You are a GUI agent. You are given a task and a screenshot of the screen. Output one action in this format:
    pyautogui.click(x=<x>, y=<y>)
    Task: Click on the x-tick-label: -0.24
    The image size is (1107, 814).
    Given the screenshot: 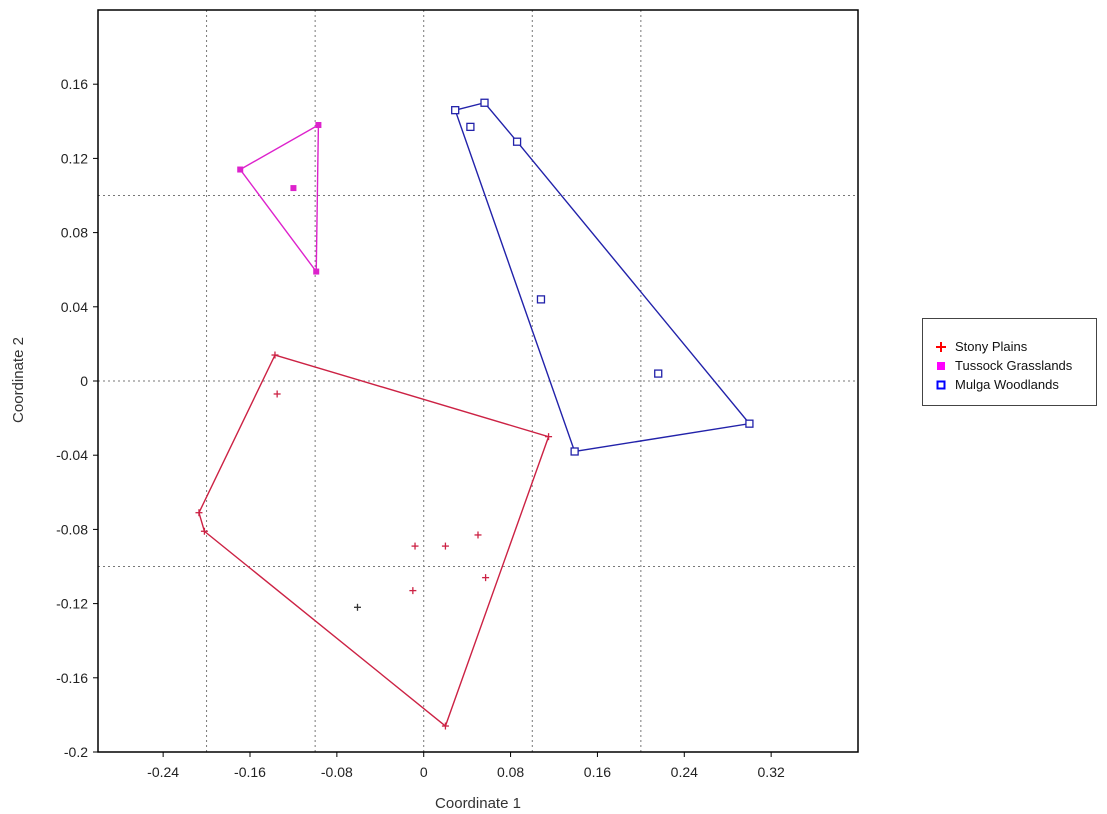 What is the action you would take?
    pyautogui.click(x=163, y=772)
    